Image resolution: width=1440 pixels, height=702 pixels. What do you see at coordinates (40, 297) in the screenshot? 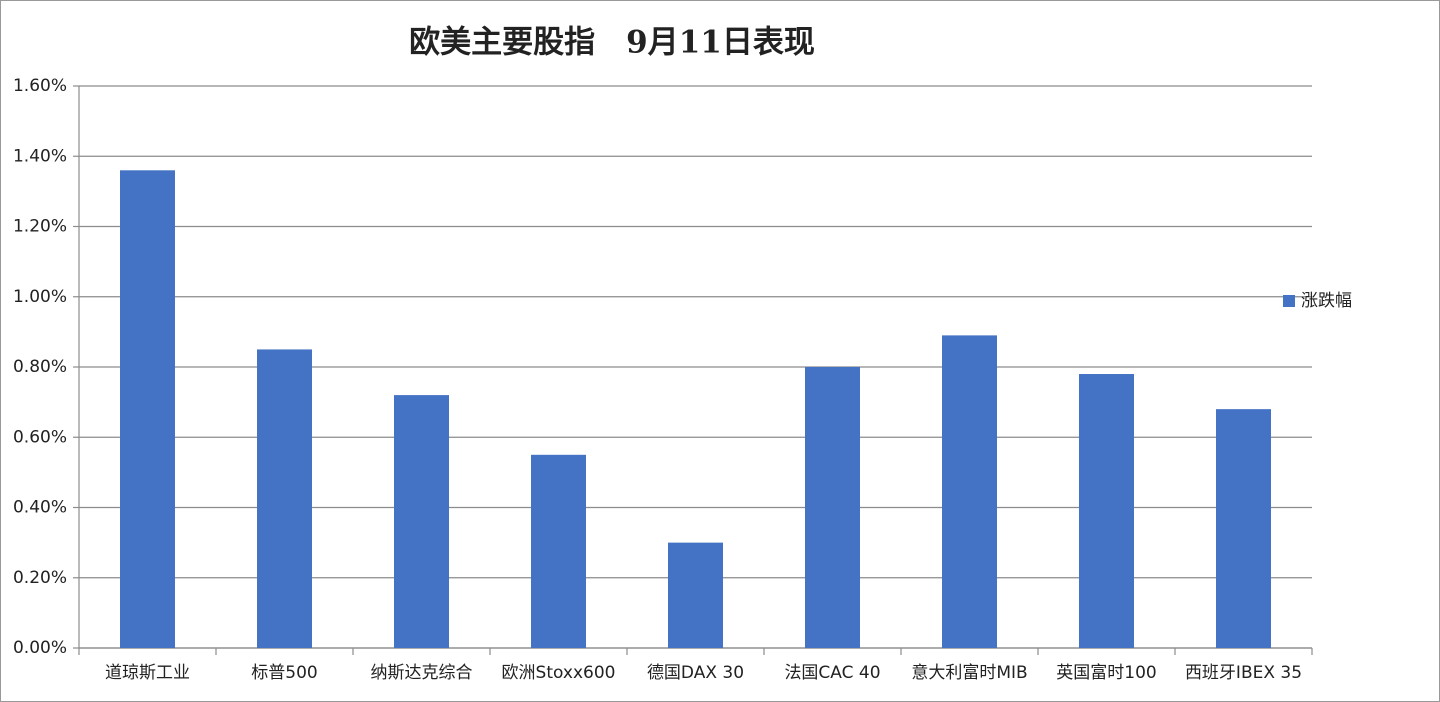
I see `y-tick-label: 1.00%` at bounding box center [40, 297].